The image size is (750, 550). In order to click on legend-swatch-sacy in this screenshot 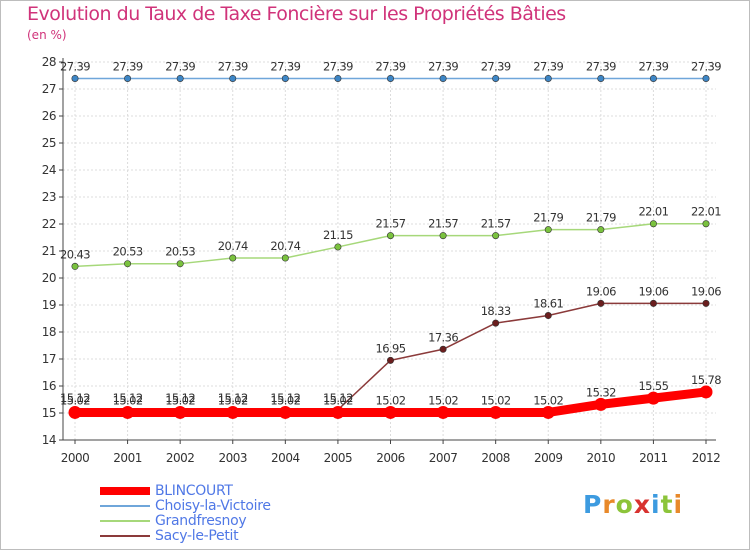, I will do `click(125, 536)`.